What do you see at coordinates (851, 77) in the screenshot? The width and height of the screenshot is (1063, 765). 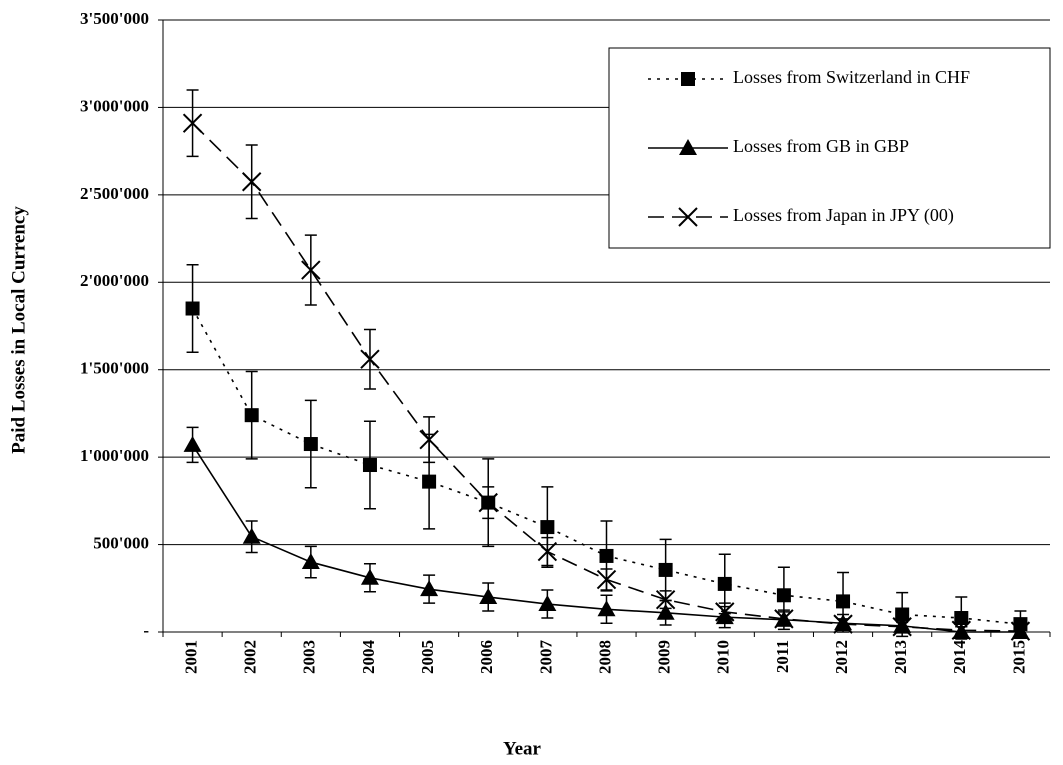 I see `legend-label: Losses from Switzerland in CHF` at bounding box center [851, 77].